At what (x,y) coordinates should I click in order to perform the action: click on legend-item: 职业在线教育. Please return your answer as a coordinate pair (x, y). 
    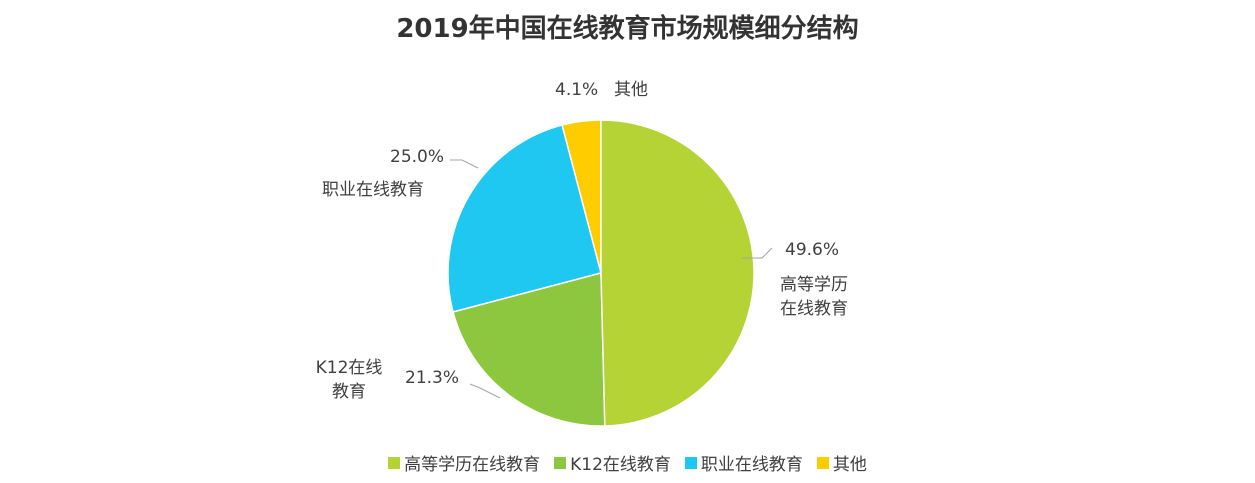
    Looking at the image, I should click on (743, 462).